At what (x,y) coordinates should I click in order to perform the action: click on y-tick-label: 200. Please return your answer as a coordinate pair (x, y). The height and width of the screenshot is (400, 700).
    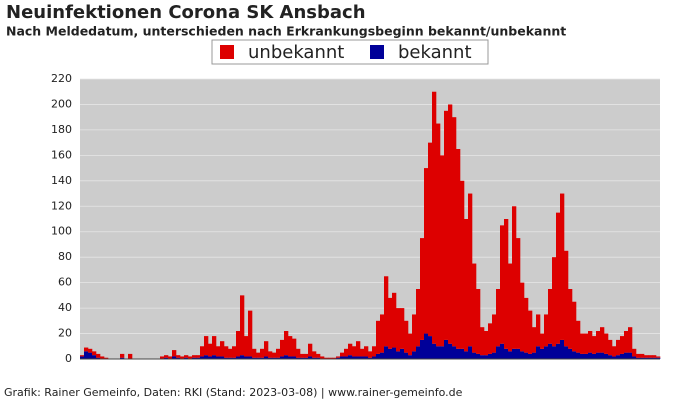
    Looking at the image, I should click on (61, 103).